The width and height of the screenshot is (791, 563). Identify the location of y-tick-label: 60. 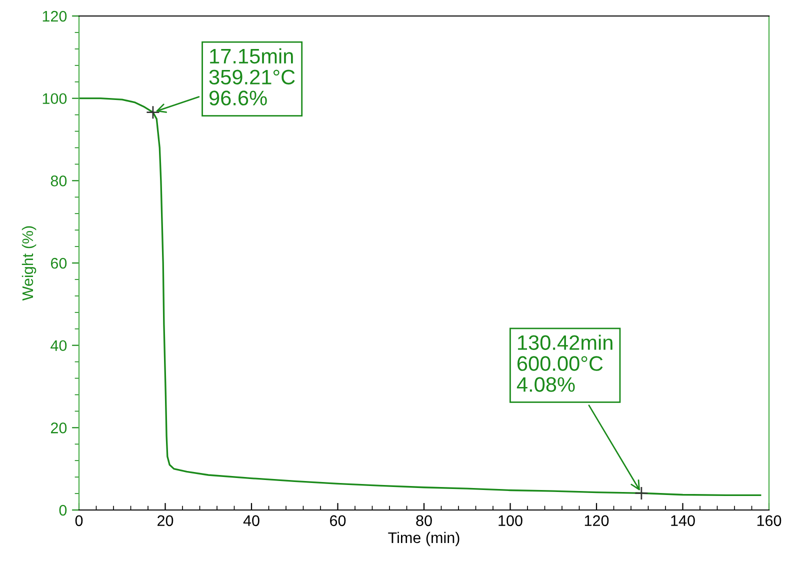
(58, 263).